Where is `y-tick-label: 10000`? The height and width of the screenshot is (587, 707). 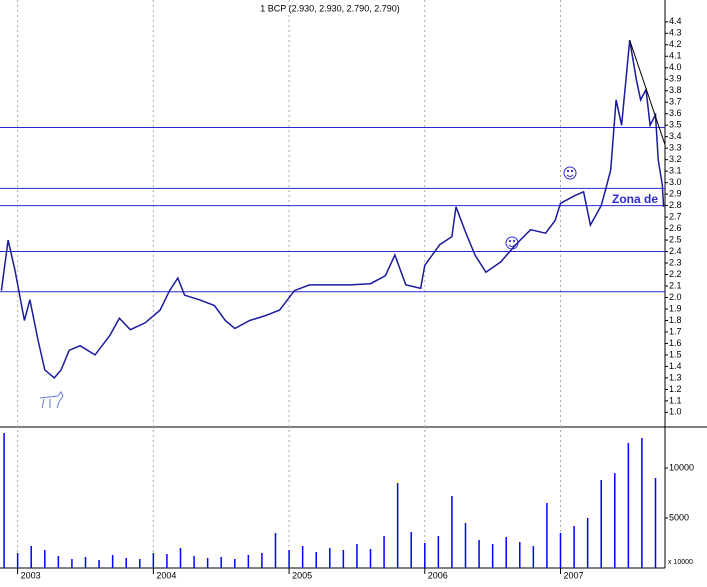 y-tick-label: 10000 is located at coordinates (681, 467).